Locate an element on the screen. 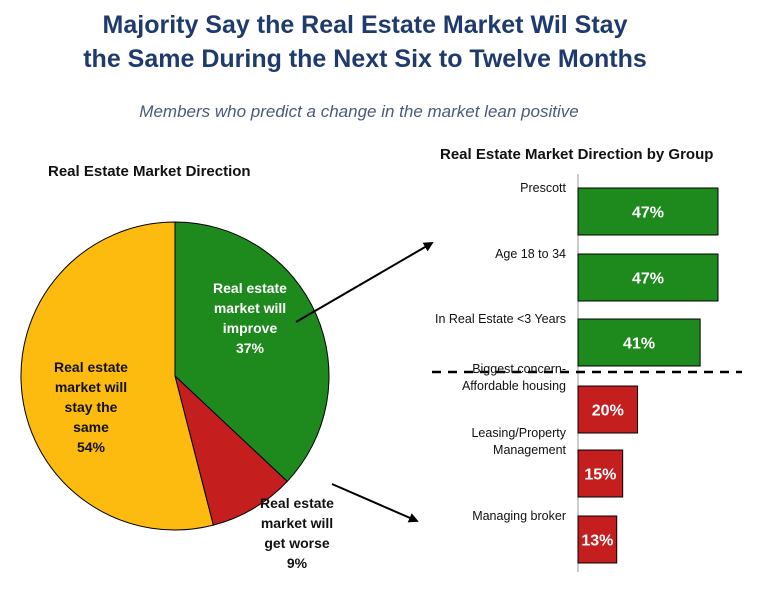  worse-callout-arrow is located at coordinates (375, 503).